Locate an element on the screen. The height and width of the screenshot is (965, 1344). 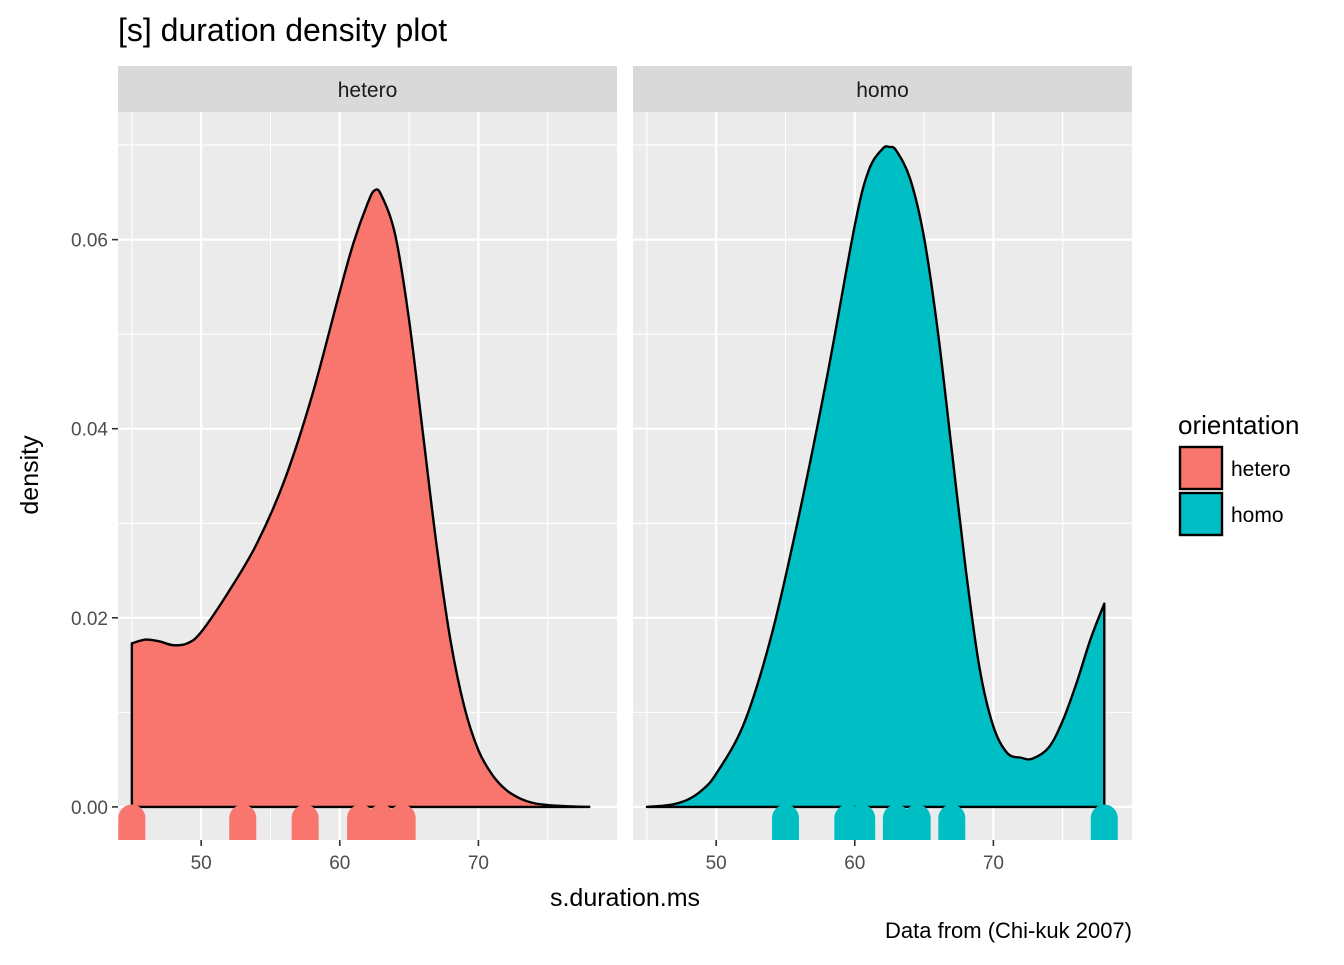
chart-title: [s] duration density plot is located at coordinates (282, 30).